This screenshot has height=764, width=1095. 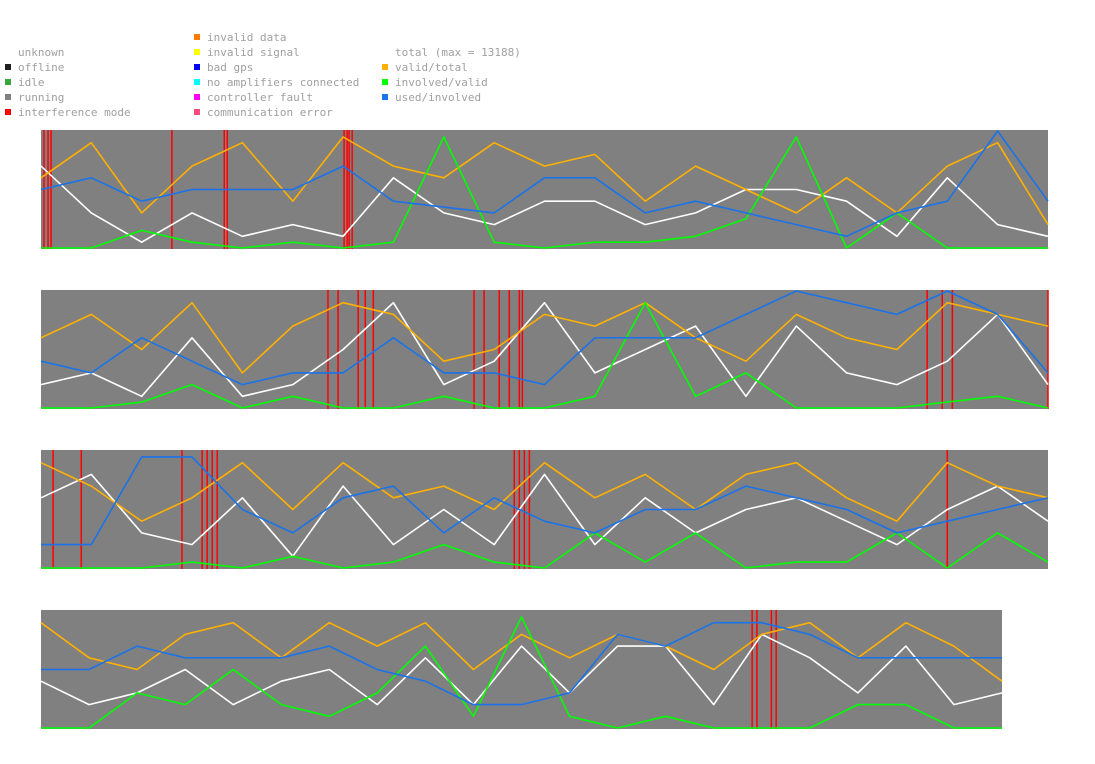 What do you see at coordinates (260, 97) in the screenshot?
I see `legend-label: controller fault` at bounding box center [260, 97].